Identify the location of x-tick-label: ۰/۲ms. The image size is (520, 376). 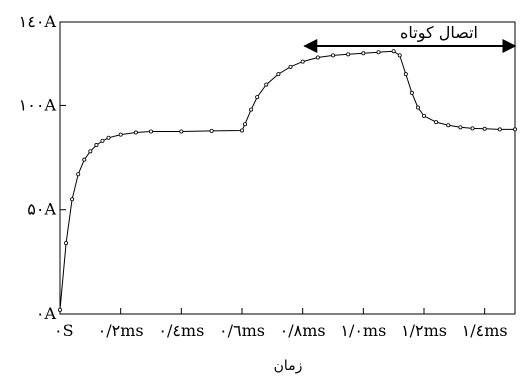
(121, 330).